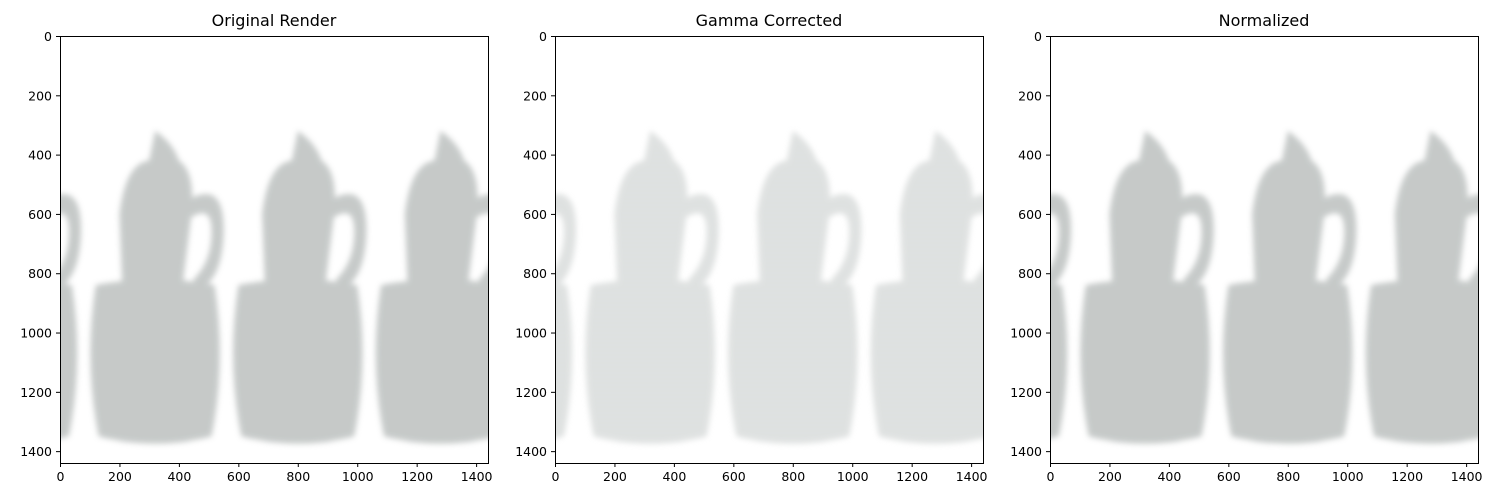 The image size is (1500, 500). Describe the element at coordinates (769, 20) in the screenshot. I see `panel-title: Gamma Corrected` at that location.